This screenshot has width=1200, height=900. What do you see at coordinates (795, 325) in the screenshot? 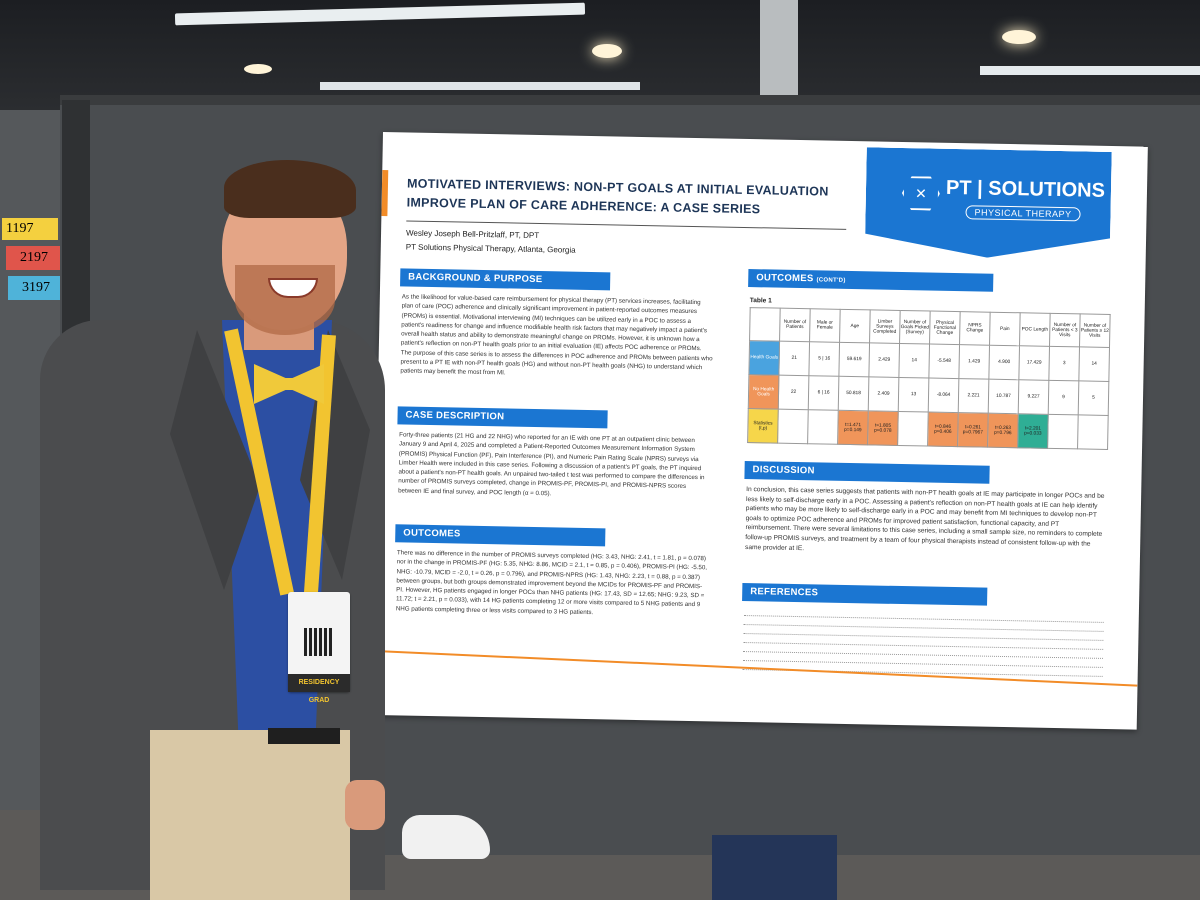
I see `table-header-cell: Number of Patients` at bounding box center [795, 325].